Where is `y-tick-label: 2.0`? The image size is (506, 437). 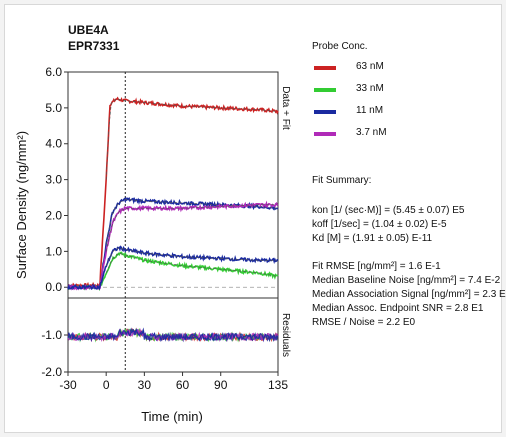 y-tick-label: 2.0 is located at coordinates (53, 215).